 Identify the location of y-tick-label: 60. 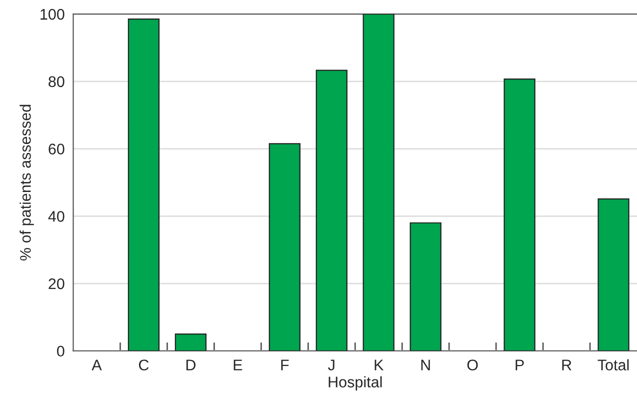
(56, 149).